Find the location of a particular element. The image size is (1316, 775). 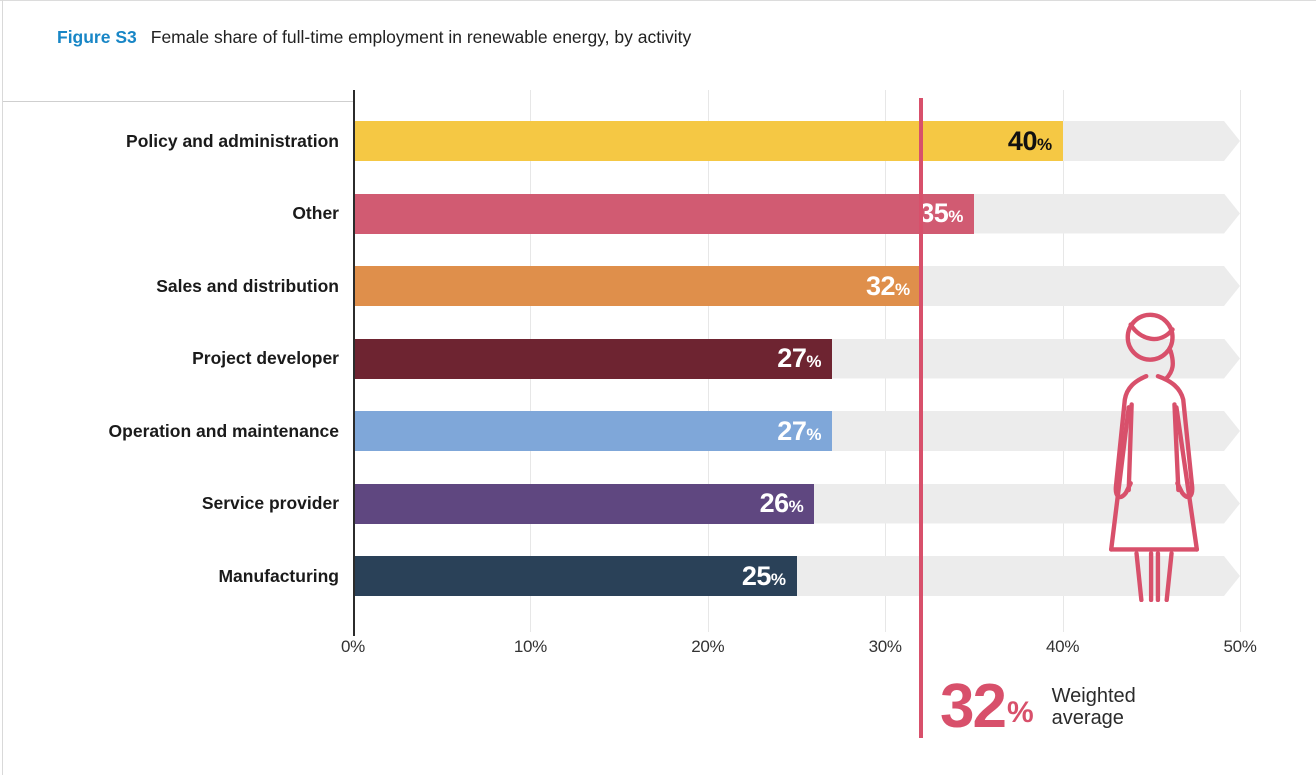

x-axis-tick-label: 10% is located at coordinates (530, 646).